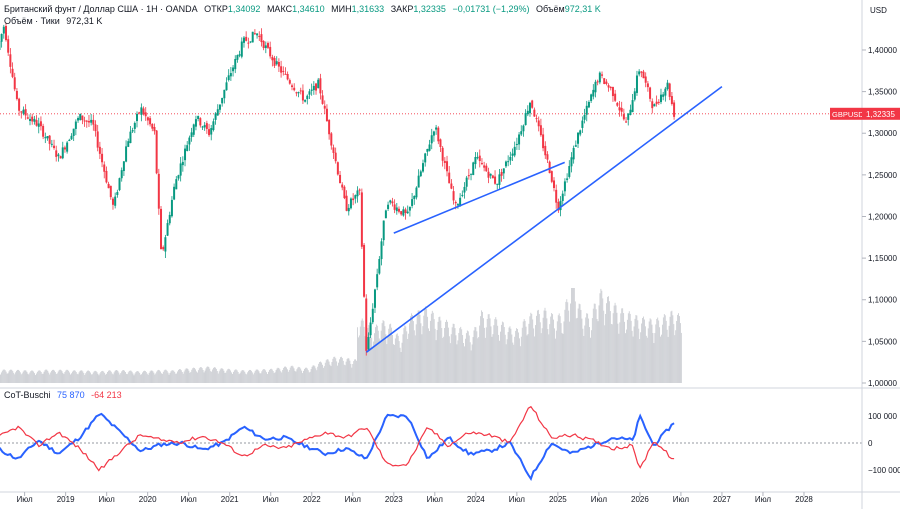 Image resolution: width=900 pixels, height=509 pixels. I want to click on time-tick-label: Июл, so click(517, 499).